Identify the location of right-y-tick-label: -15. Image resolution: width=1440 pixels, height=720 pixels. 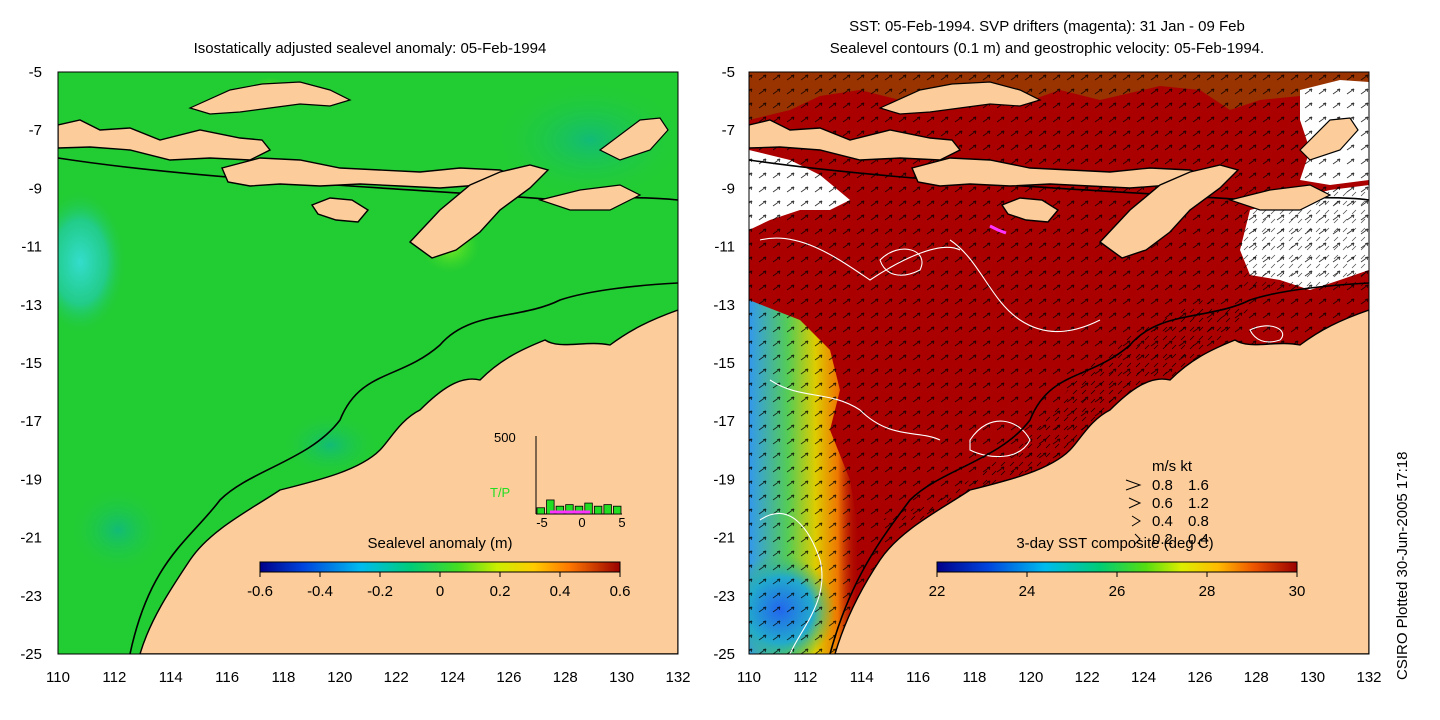
(724, 363).